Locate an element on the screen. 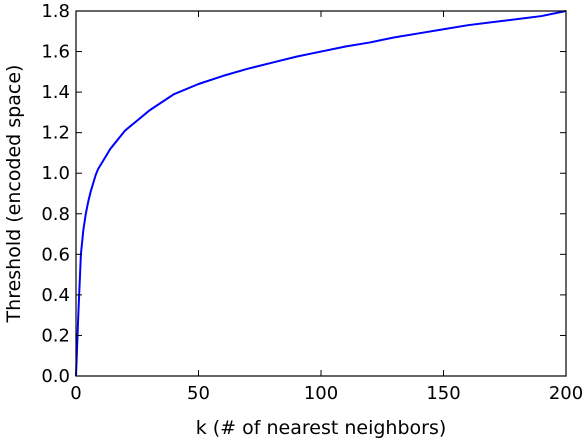  y-tick-label: 1.6 is located at coordinates (55, 52).